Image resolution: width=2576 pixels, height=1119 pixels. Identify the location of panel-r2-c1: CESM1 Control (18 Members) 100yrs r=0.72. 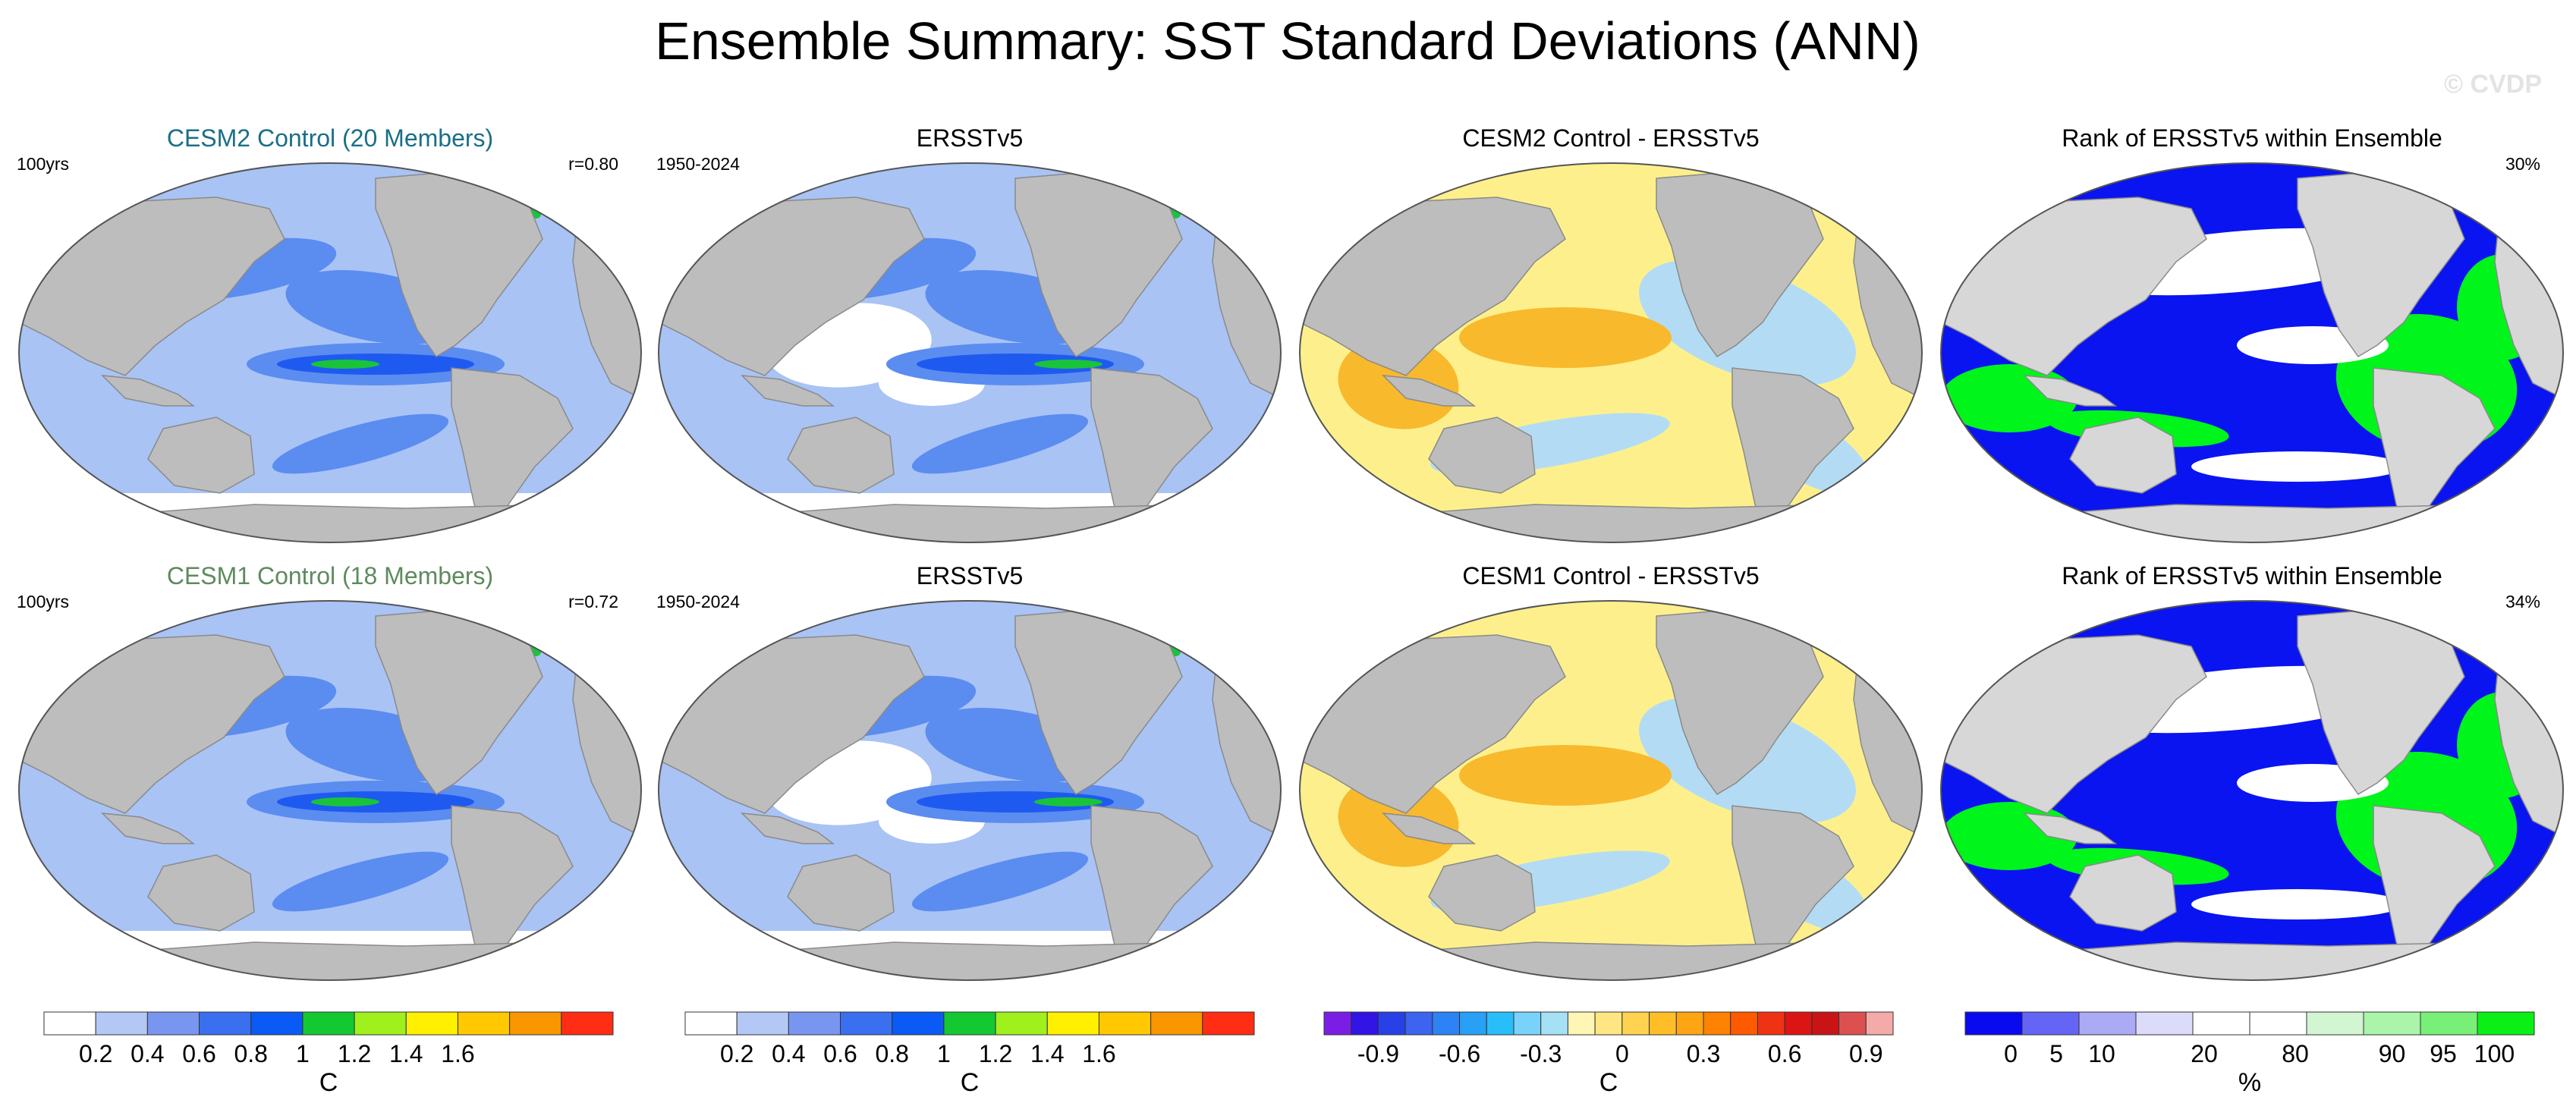
(329, 771).